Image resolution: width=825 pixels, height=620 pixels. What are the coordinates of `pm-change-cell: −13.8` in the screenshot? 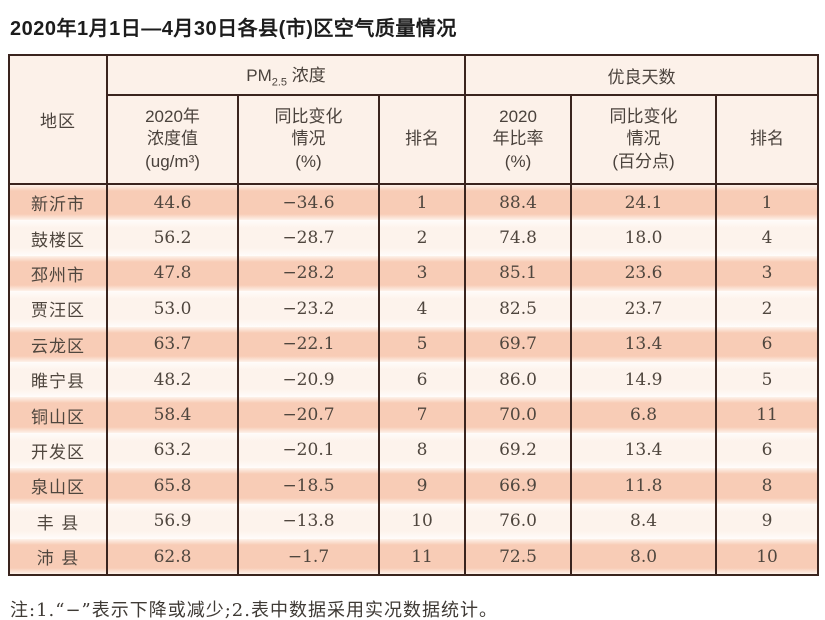 It's located at (308, 521).